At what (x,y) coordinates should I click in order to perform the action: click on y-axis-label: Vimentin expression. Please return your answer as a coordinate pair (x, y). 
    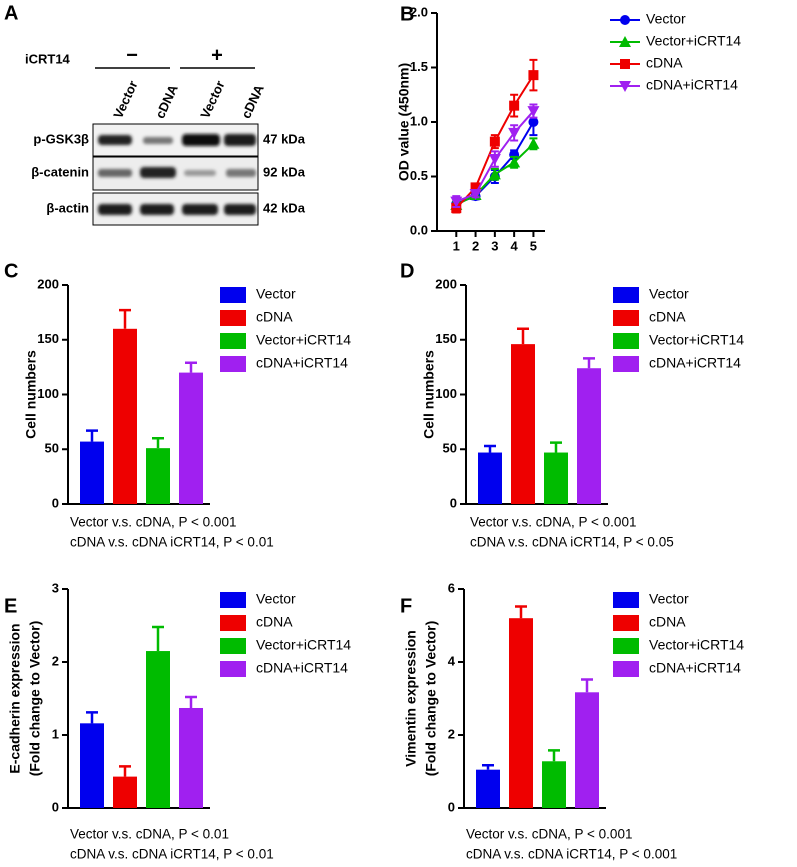
    Looking at the image, I should click on (411, 698).